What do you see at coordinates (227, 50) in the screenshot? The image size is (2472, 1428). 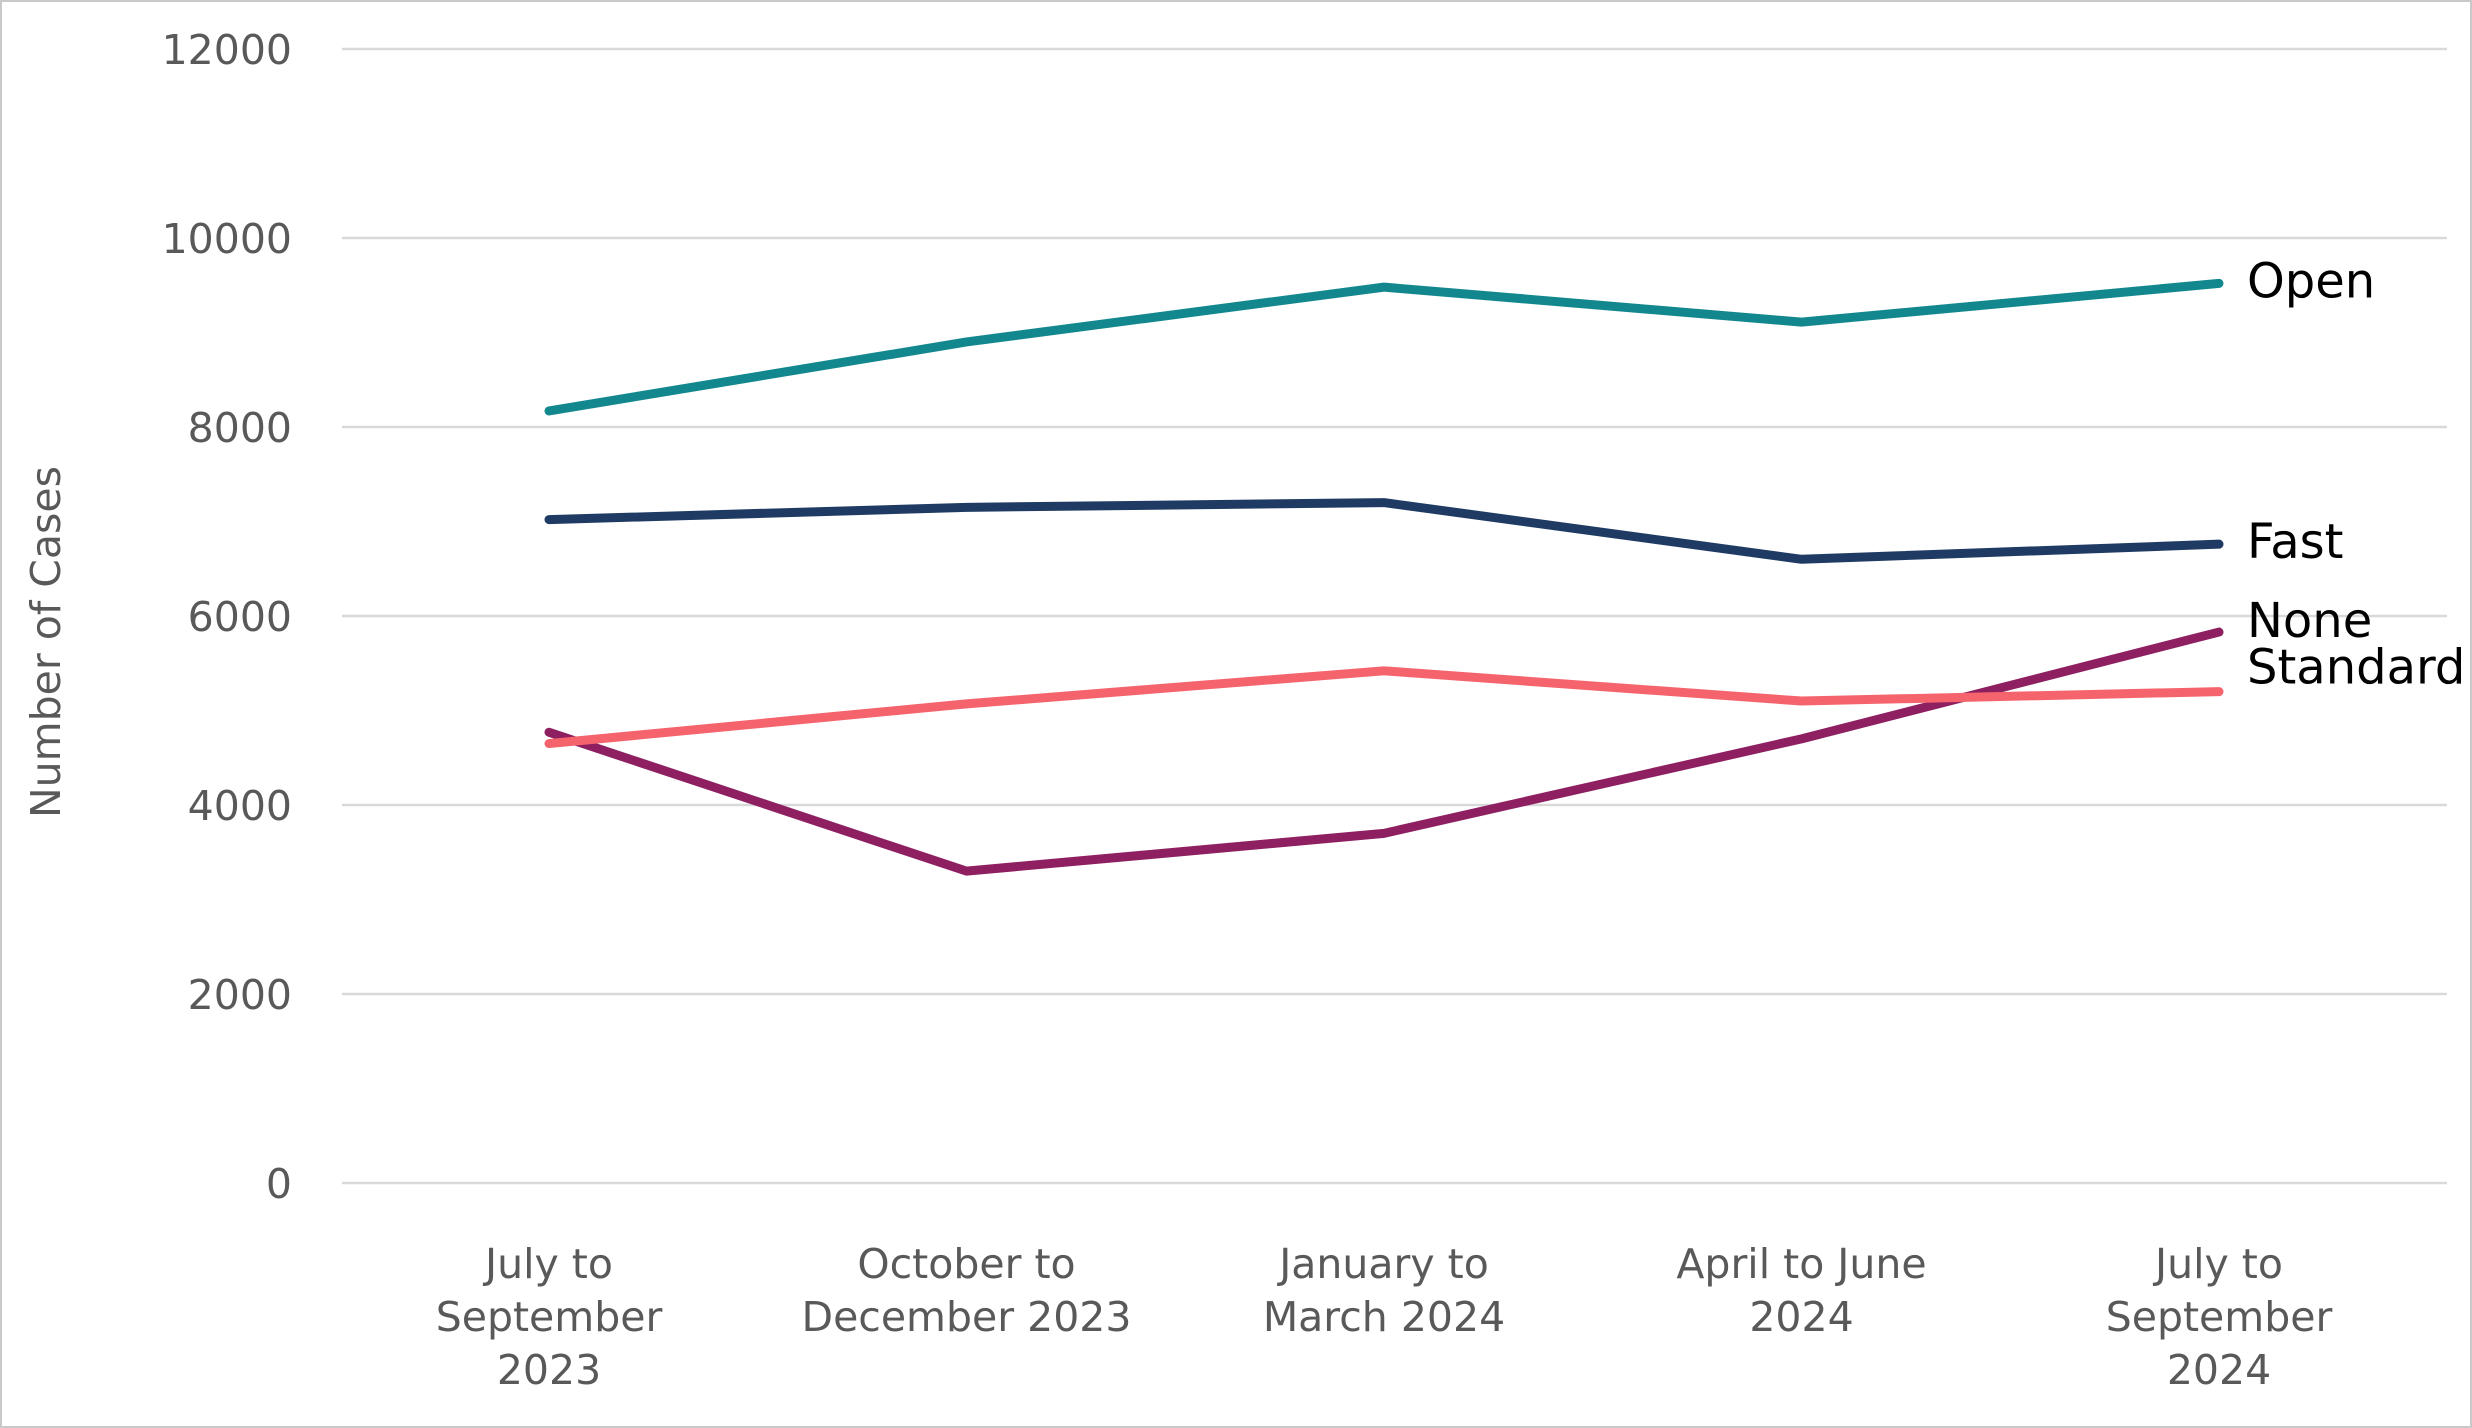 I see `y-tick-label-12000: 12000` at bounding box center [227, 50].